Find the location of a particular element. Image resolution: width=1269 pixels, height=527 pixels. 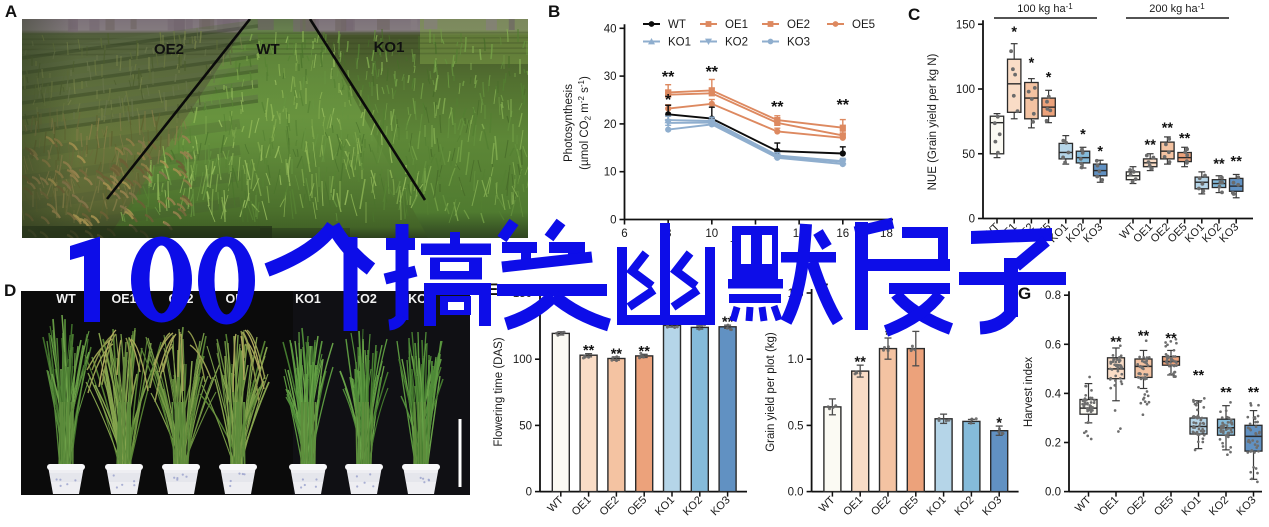

svg-text: 0.2 is located at coordinates (1053, 444).